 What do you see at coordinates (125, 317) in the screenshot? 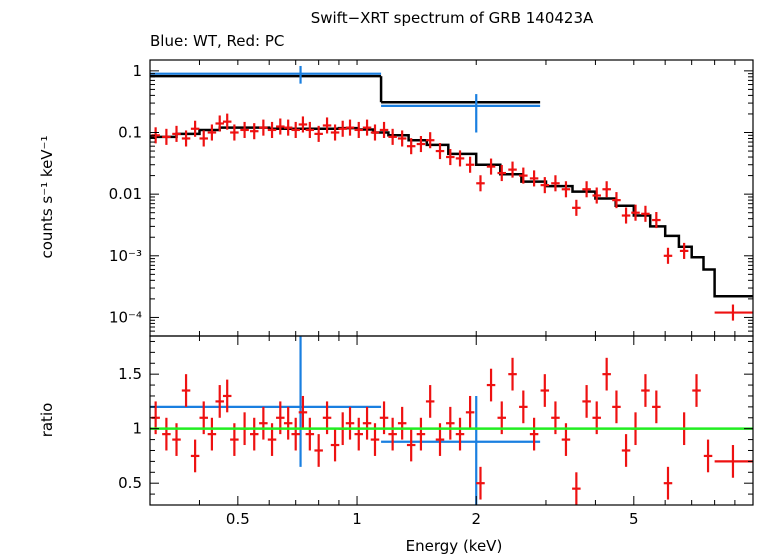
I see `y-tick-label: 10⁻⁴` at bounding box center [125, 317].